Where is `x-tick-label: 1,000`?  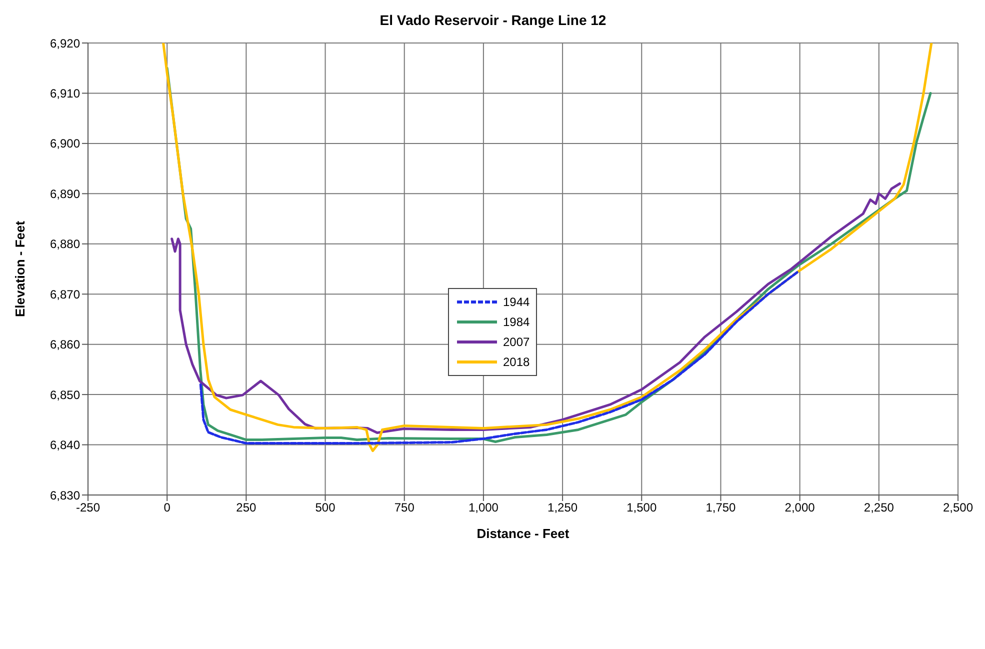 x-tick-label: 1,000 is located at coordinates (483, 507).